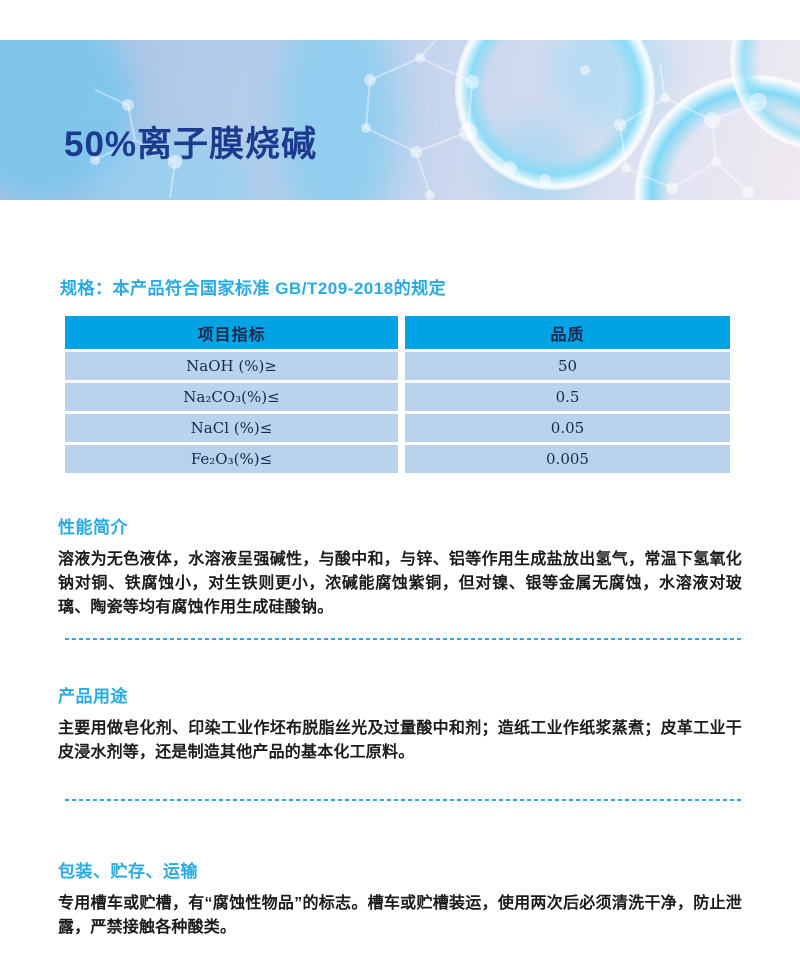 Image resolution: width=800 pixels, height=962 pixels. Describe the element at coordinates (567, 428) in the screenshot. I see `table-cell-value: 0.05` at that location.